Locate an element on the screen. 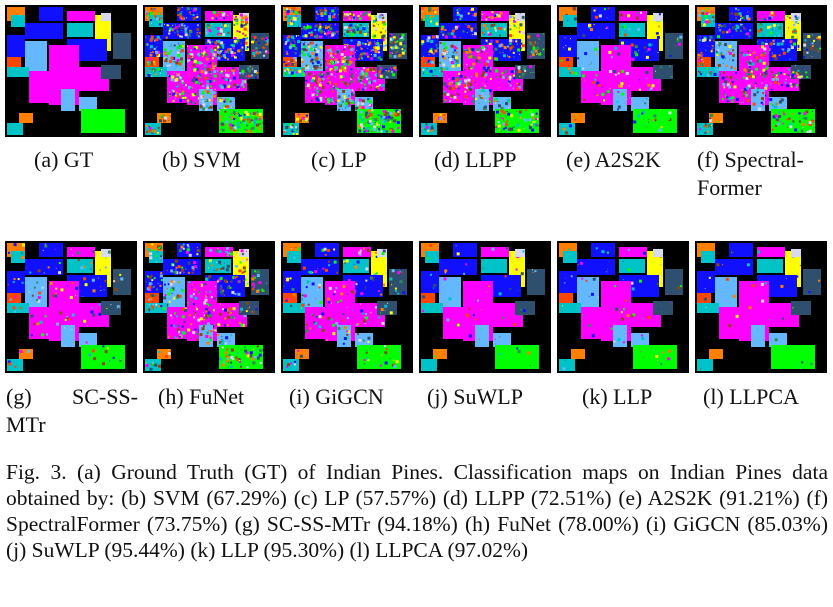  classification-map-scssmtr is located at coordinates (71, 307).